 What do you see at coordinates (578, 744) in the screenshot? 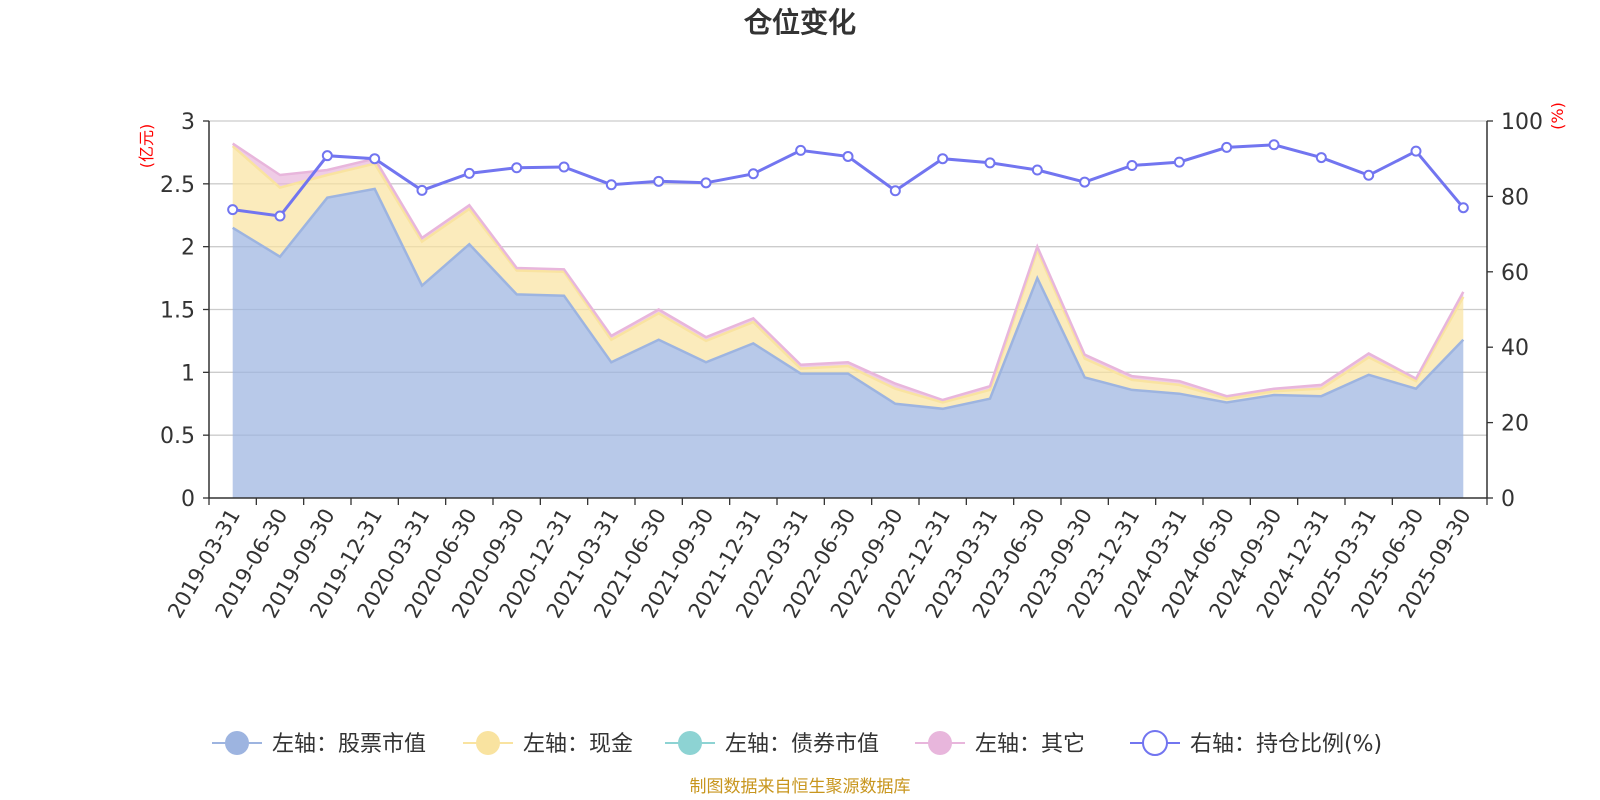
I see `legend-label: 左轴：现金` at bounding box center [578, 744].